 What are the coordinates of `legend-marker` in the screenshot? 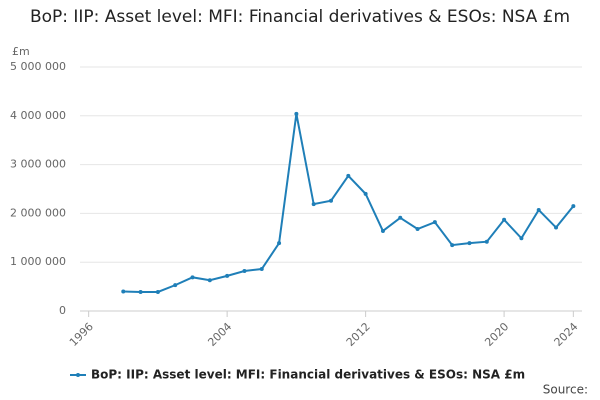 It's located at (78, 375).